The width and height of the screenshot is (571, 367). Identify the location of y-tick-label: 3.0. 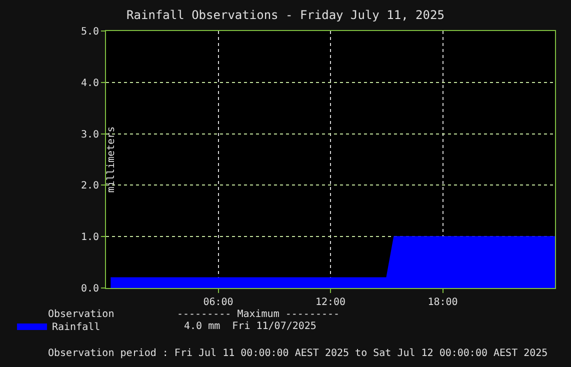
(89, 134).